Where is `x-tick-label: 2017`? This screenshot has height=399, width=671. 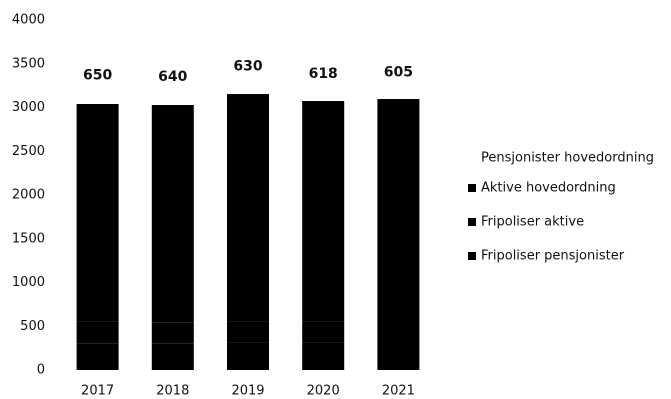
x-tick-label: 2017 is located at coordinates (97, 391).